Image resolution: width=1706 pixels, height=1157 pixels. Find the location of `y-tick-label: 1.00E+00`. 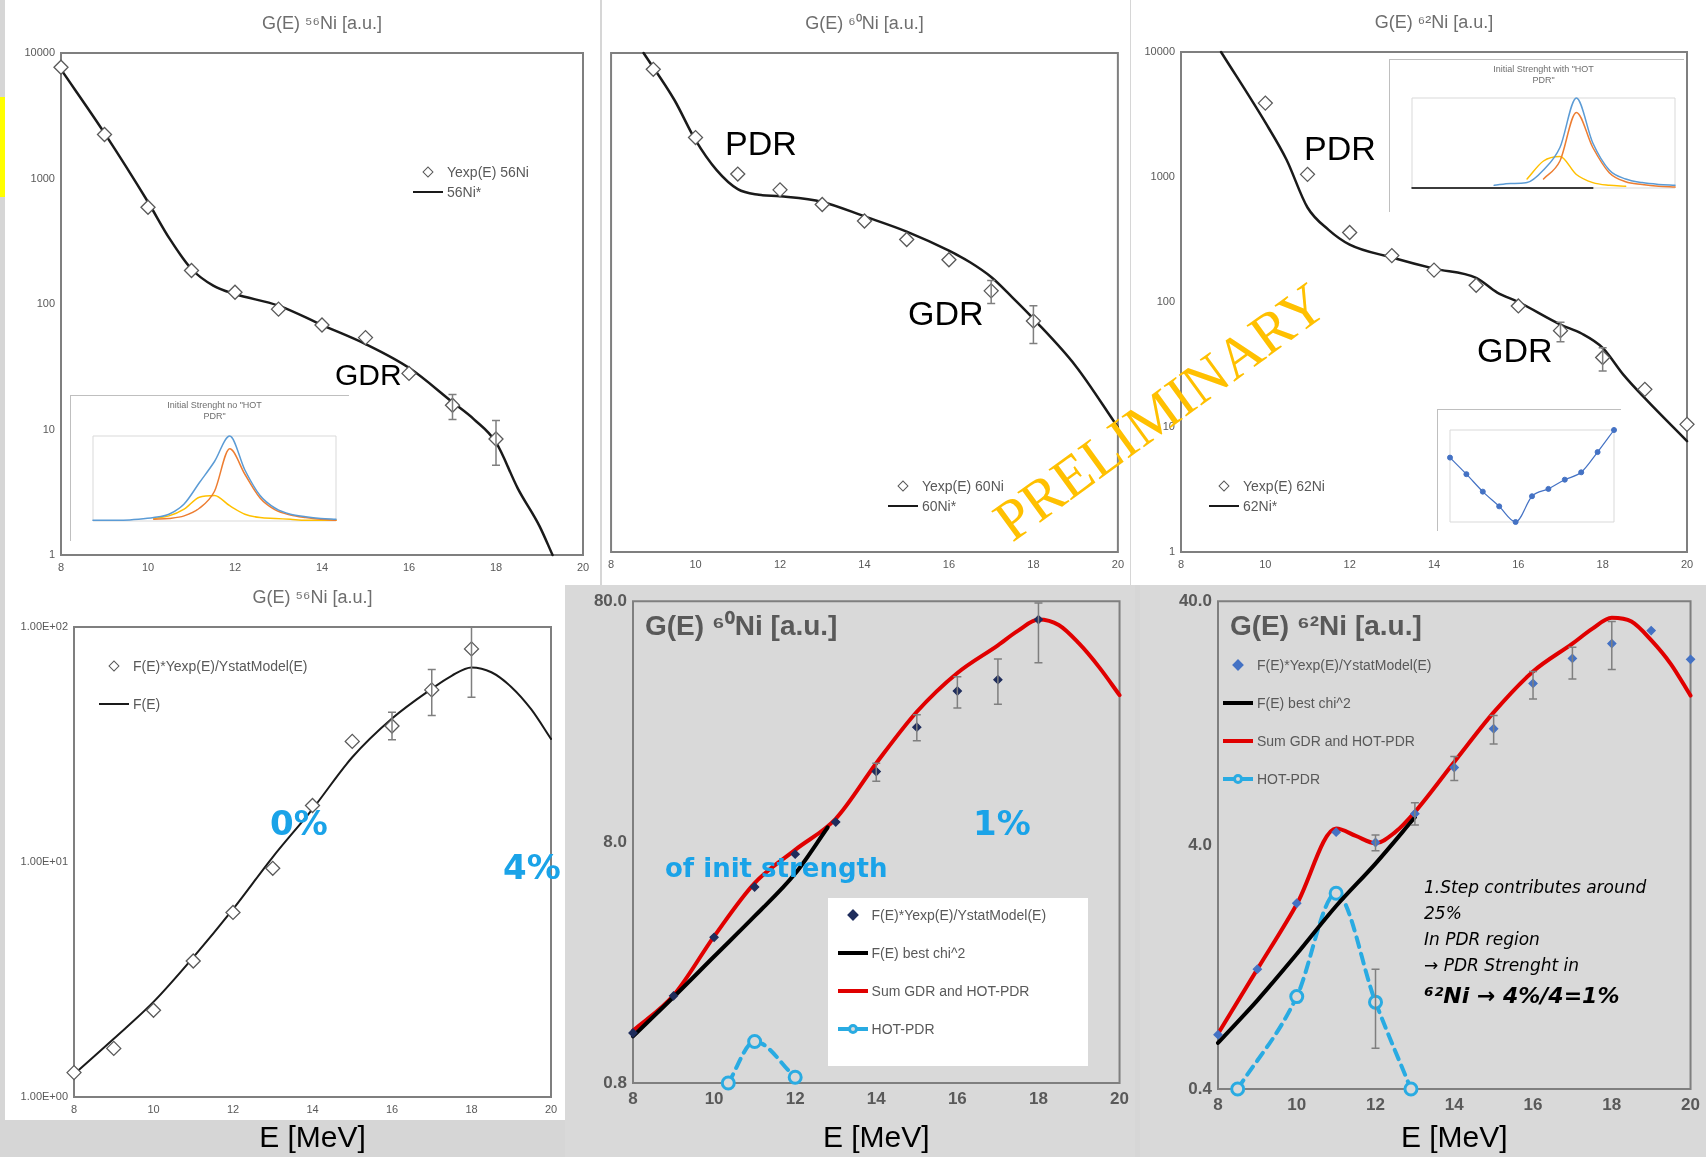

y-tick-label: 1.00E+00 is located at coordinates (44, 1096).